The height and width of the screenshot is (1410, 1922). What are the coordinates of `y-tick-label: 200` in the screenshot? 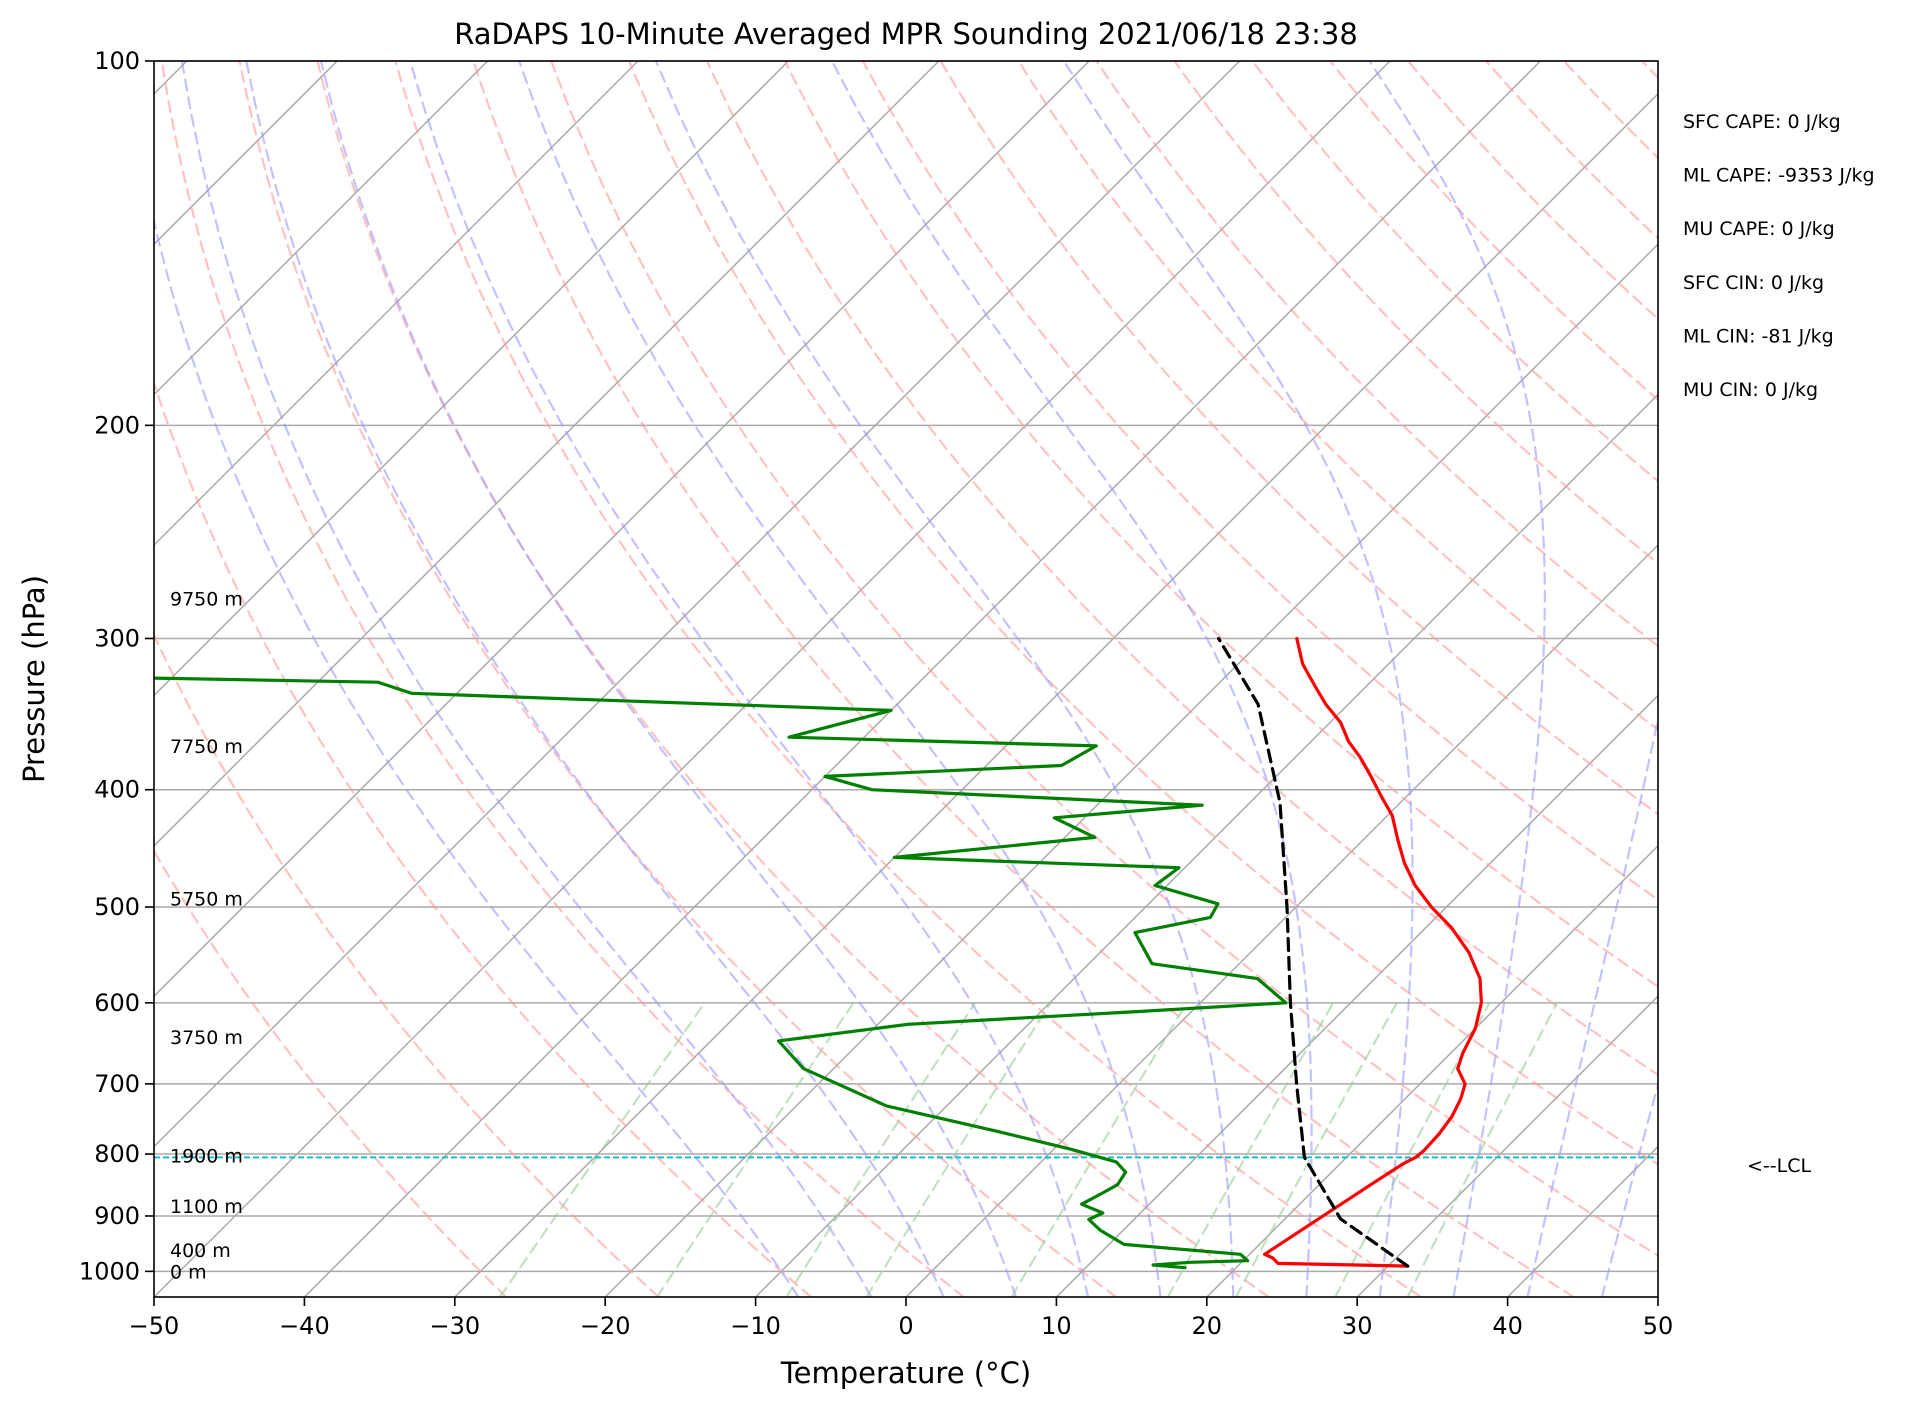 It's located at (117, 425).